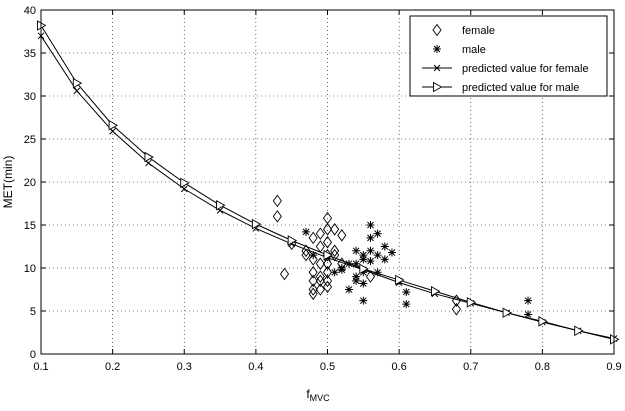 The height and width of the screenshot is (411, 625). Describe the element at coordinates (40, 367) in the screenshot. I see `x-tick-label: 0.1` at that location.